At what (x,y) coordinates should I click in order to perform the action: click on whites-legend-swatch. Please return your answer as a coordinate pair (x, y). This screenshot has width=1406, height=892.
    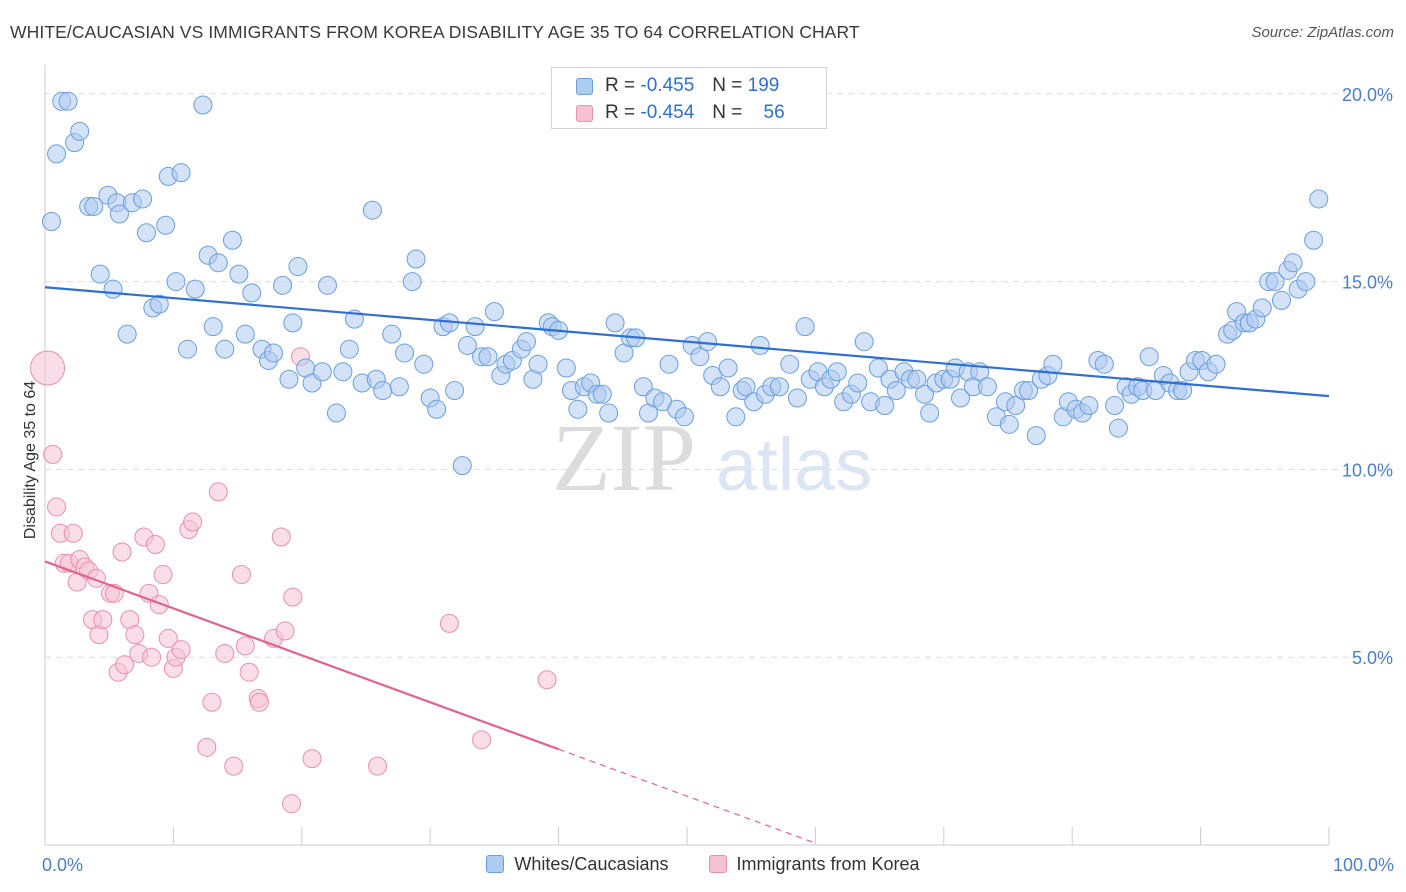
    Looking at the image, I should click on (495, 864).